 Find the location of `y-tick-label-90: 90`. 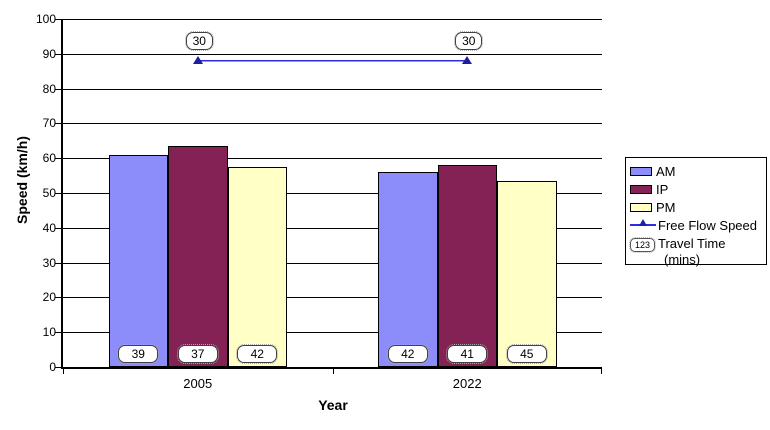

y-tick-label-90: 90 is located at coordinates (49, 53).